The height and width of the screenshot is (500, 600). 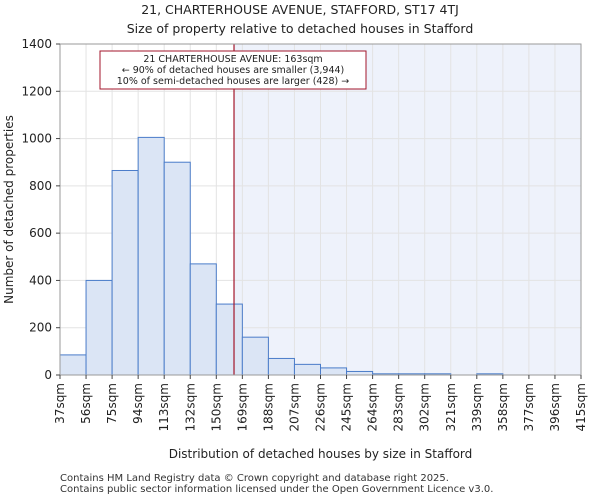 What do you see at coordinates (503, 407) in the screenshot?
I see `x-tick-label: 358sqm` at bounding box center [503, 407].